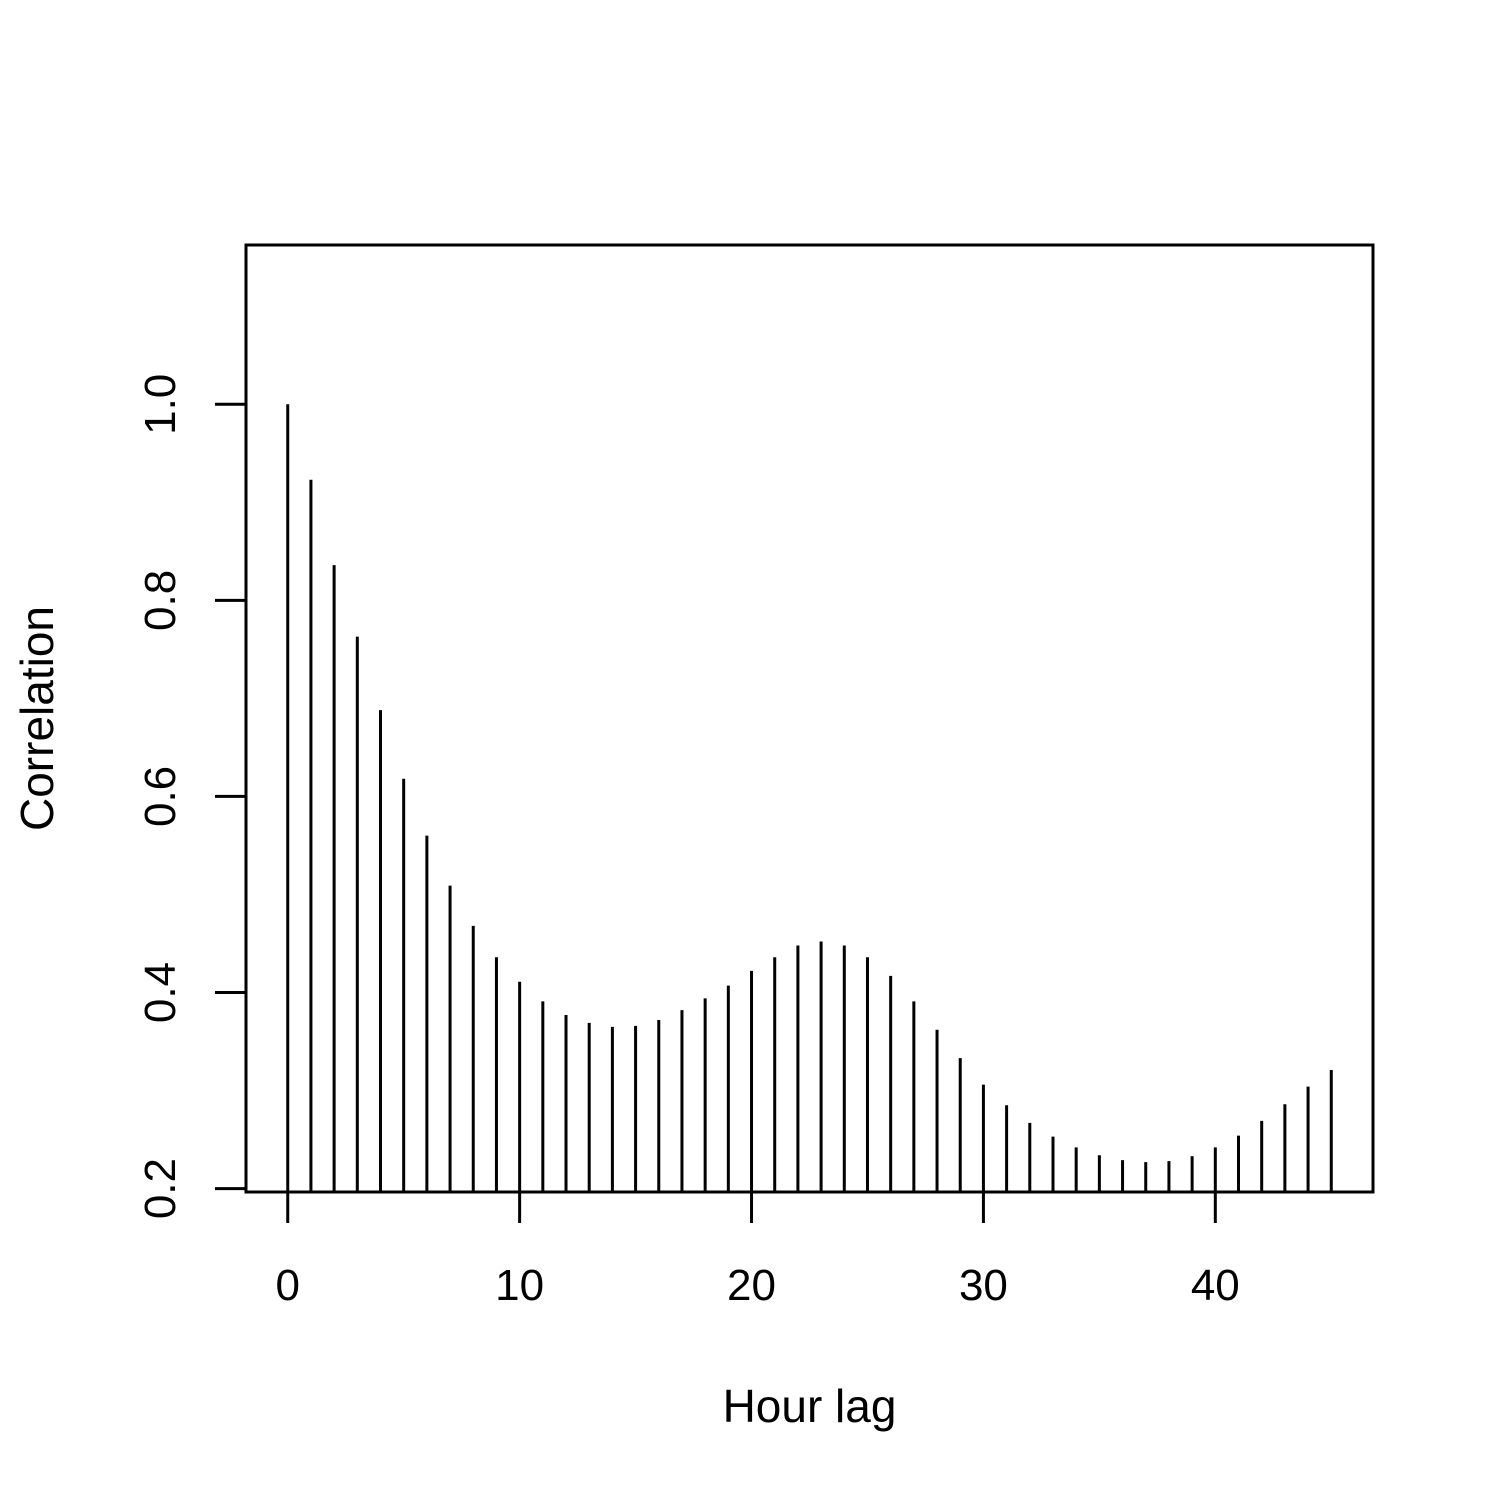 The image size is (1500, 1500). I want to click on x-tick-label: 20, so click(751, 1285).